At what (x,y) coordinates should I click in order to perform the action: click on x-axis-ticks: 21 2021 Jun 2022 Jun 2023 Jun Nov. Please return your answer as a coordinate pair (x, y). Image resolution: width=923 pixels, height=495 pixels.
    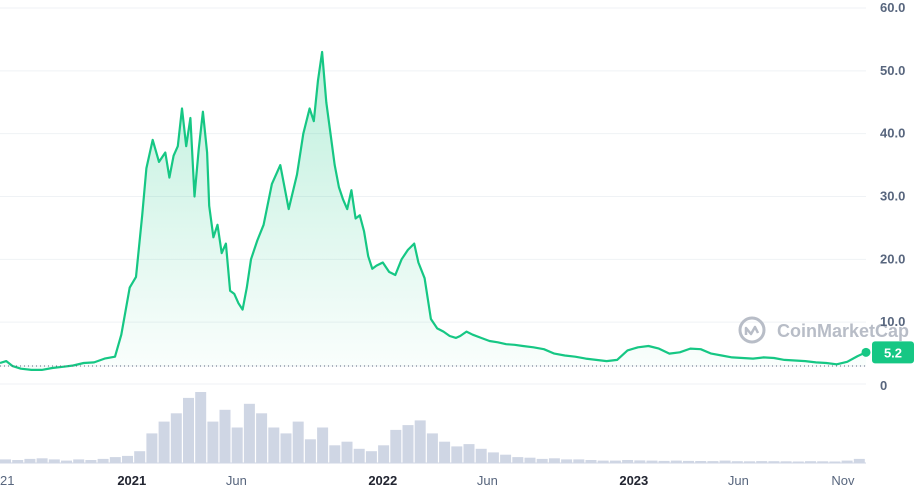
    Looking at the image, I should click on (427, 480).